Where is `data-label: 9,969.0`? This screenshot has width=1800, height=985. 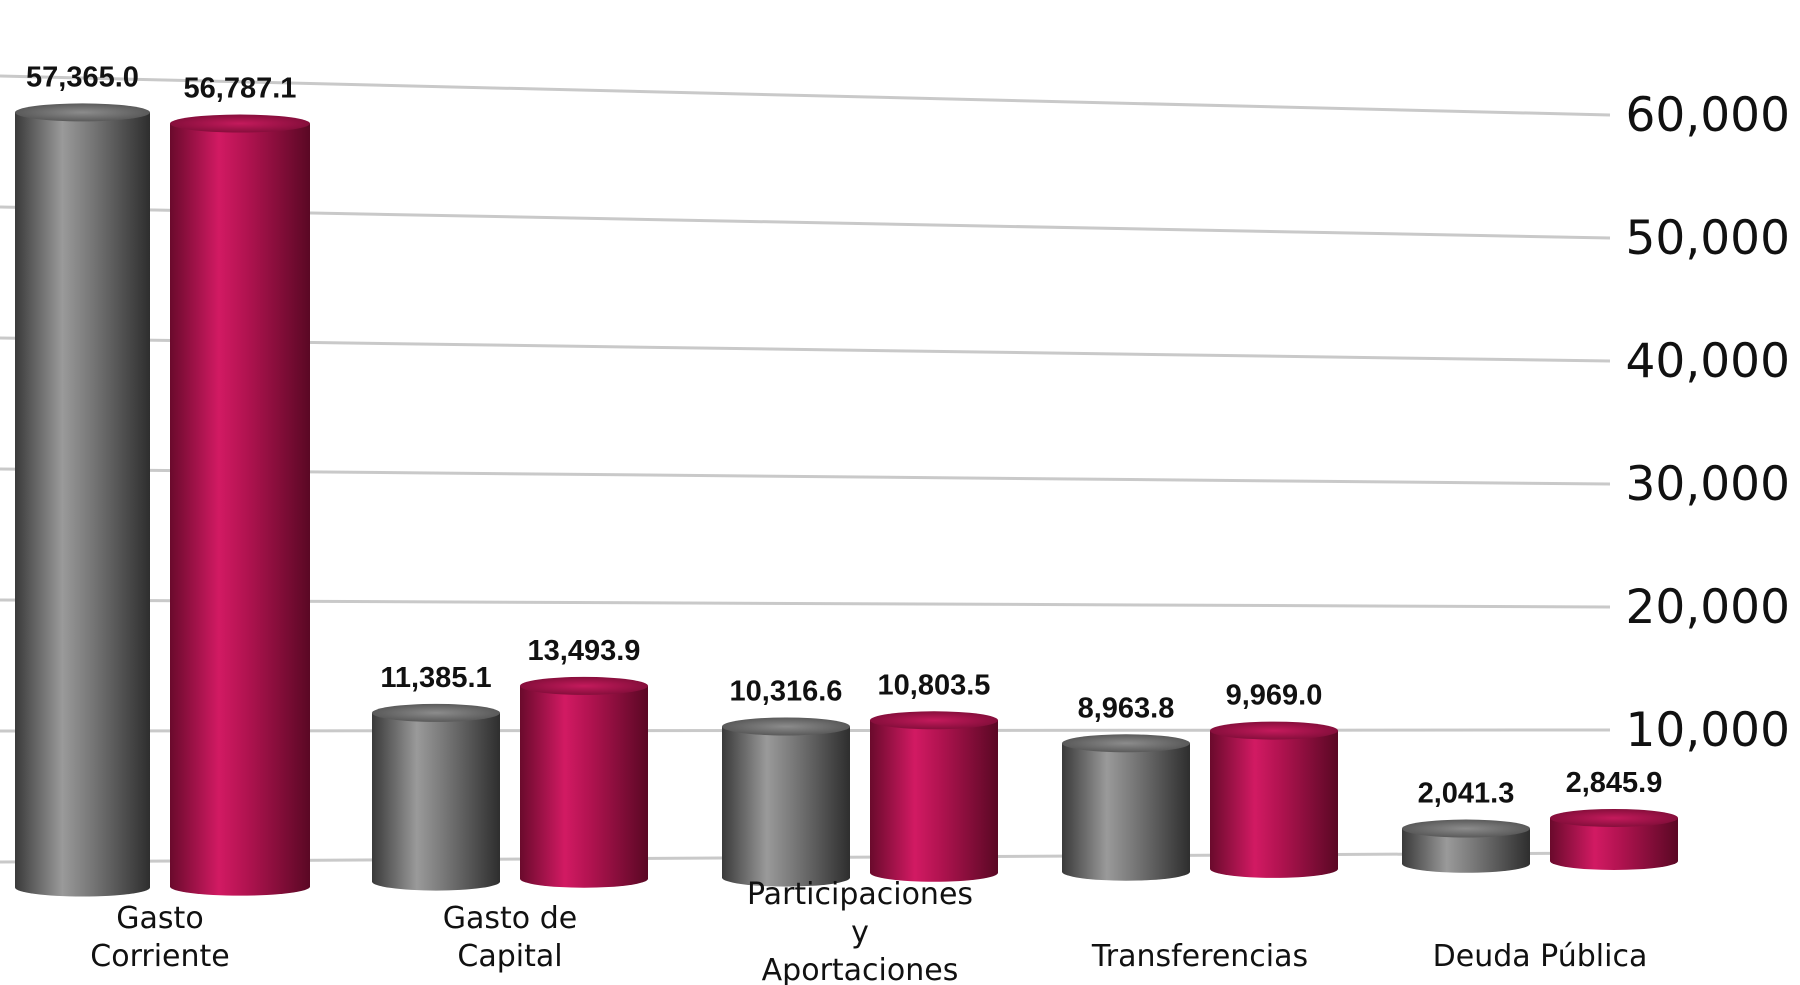
data-label: 9,969.0 is located at coordinates (1274, 696).